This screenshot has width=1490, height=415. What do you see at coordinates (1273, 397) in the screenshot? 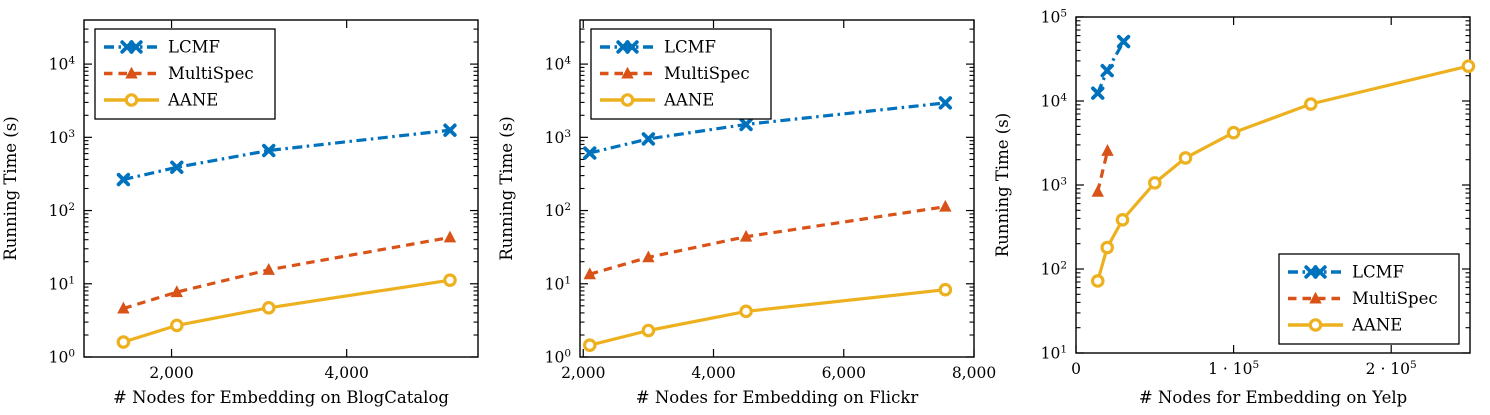
I see `x-axis-label: # Nodes for Embedding on Yelp` at bounding box center [1273, 397].